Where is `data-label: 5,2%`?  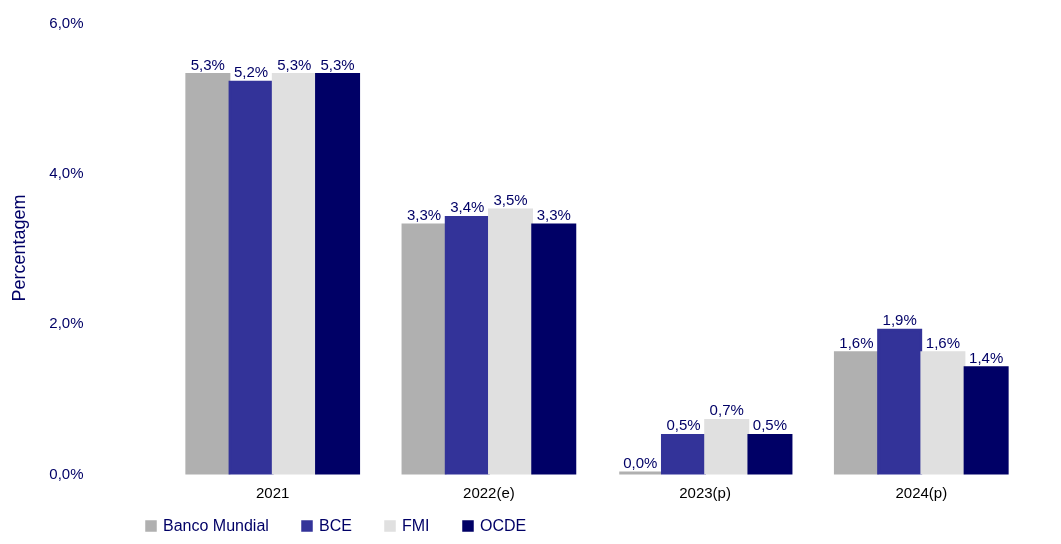 data-label: 5,2% is located at coordinates (251, 72).